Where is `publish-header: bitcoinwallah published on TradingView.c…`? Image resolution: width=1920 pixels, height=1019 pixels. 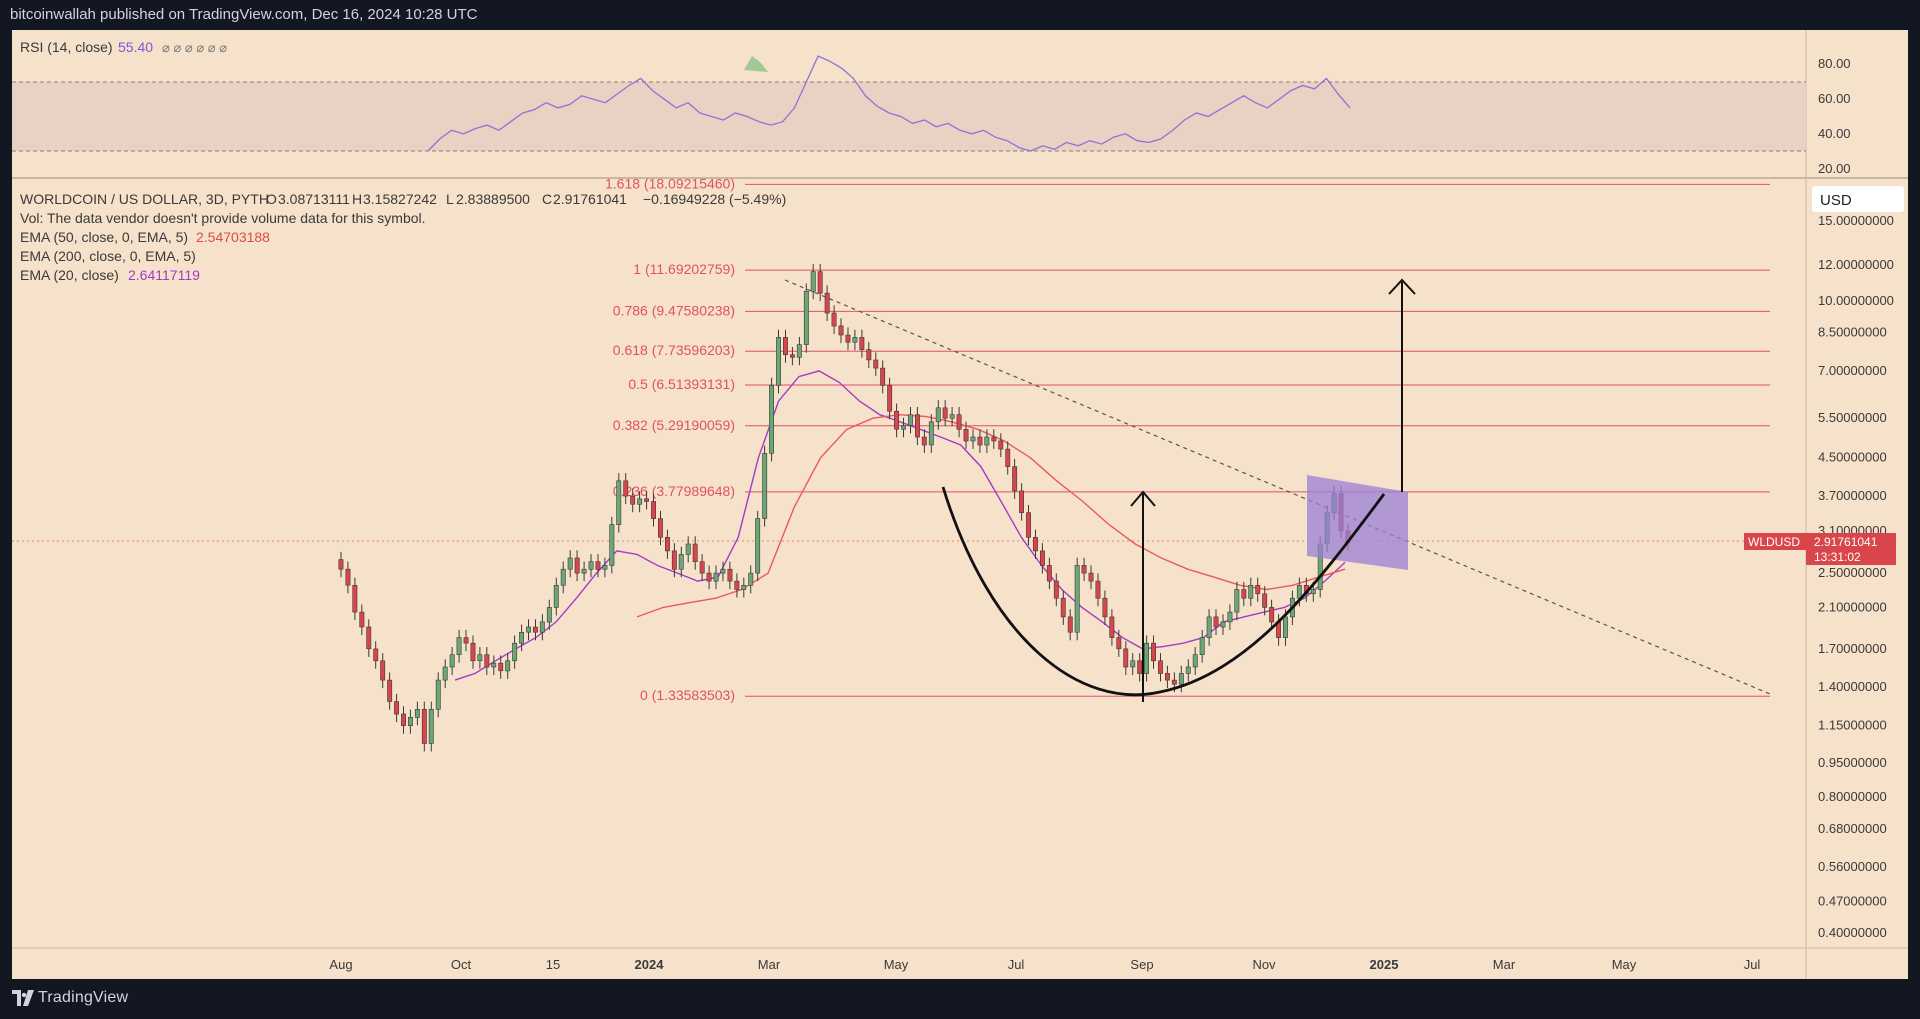 publish-header: bitcoinwallah published on TradingView.c… is located at coordinates (960, 15).